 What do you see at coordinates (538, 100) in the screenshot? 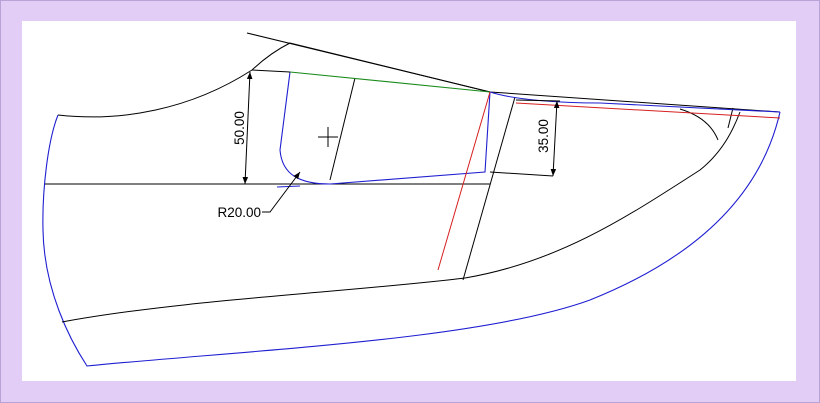
I see `dim-35-extension` at bounding box center [538, 100].